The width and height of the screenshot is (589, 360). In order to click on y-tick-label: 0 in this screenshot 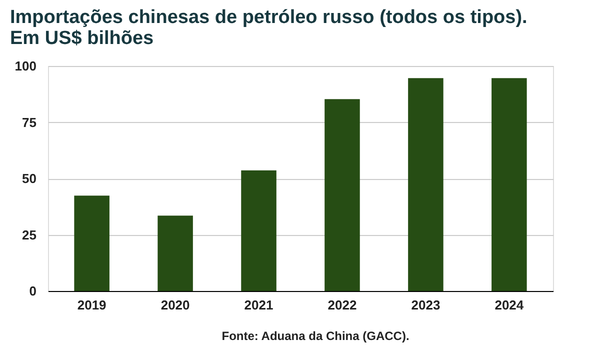, I will do `click(32, 291)`.